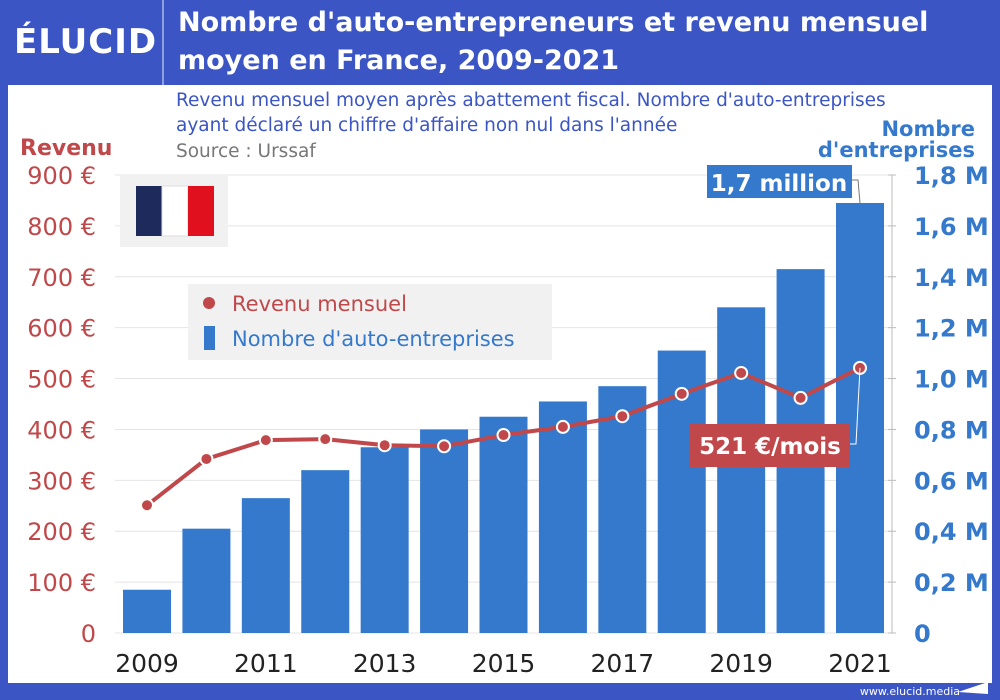 Image resolution: width=1000 pixels, height=700 pixels. Describe the element at coordinates (61, 380) in the screenshot. I see `left-tick-label: 500 €` at that location.